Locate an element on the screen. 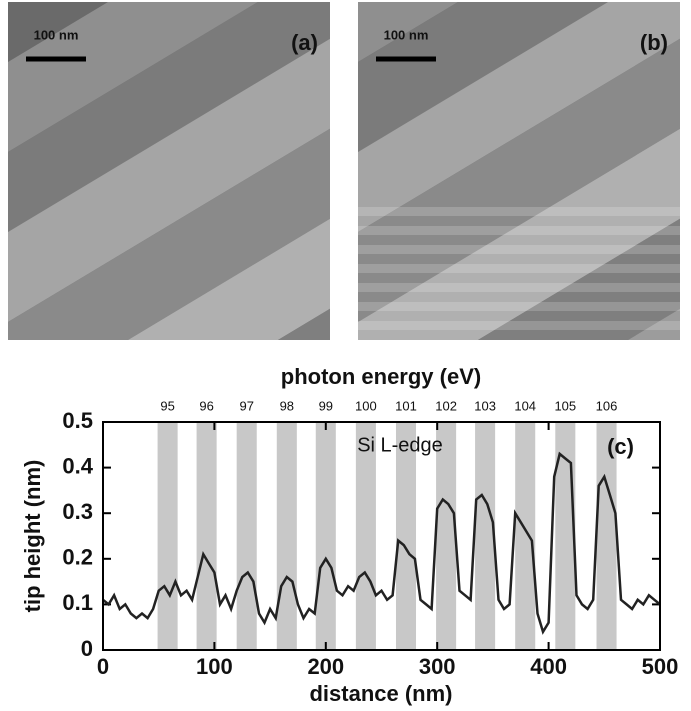 Image resolution: width=691 pixels, height=711 pixels. y-tick-label: 0.1 is located at coordinates (77, 602).